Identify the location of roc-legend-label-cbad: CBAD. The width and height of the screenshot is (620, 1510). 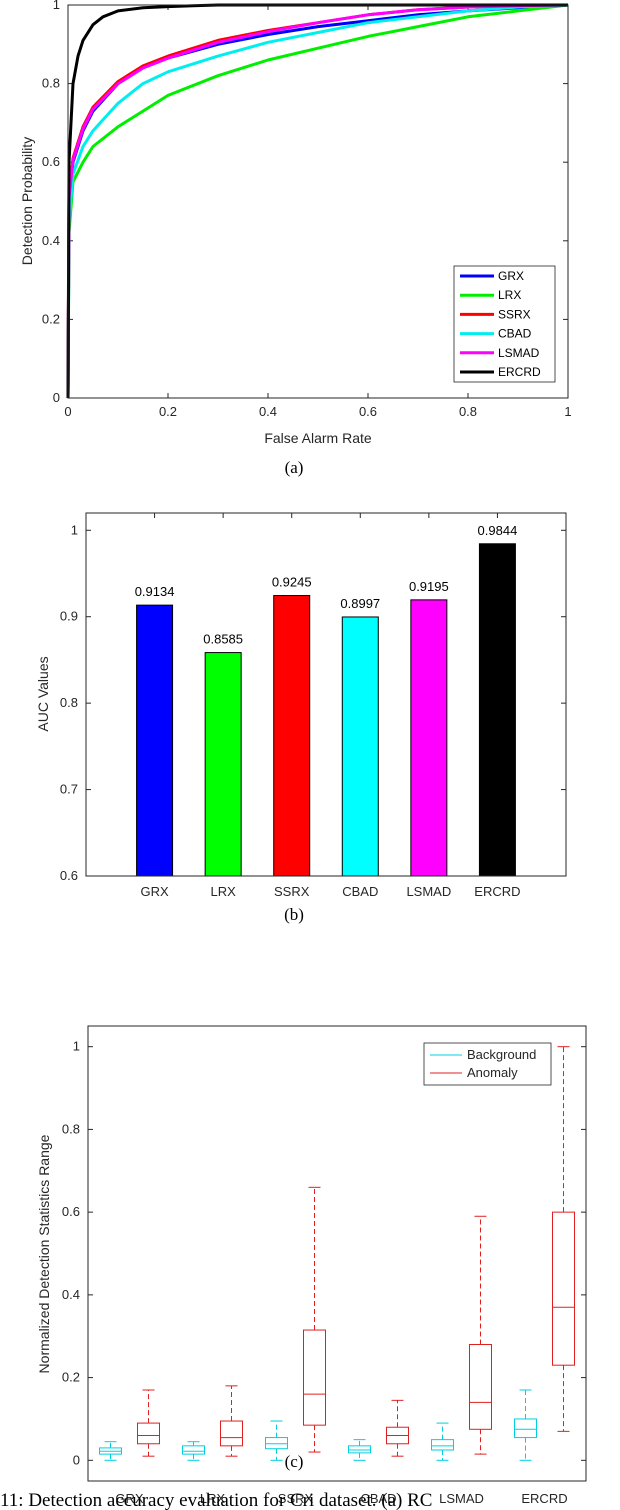
(515, 334).